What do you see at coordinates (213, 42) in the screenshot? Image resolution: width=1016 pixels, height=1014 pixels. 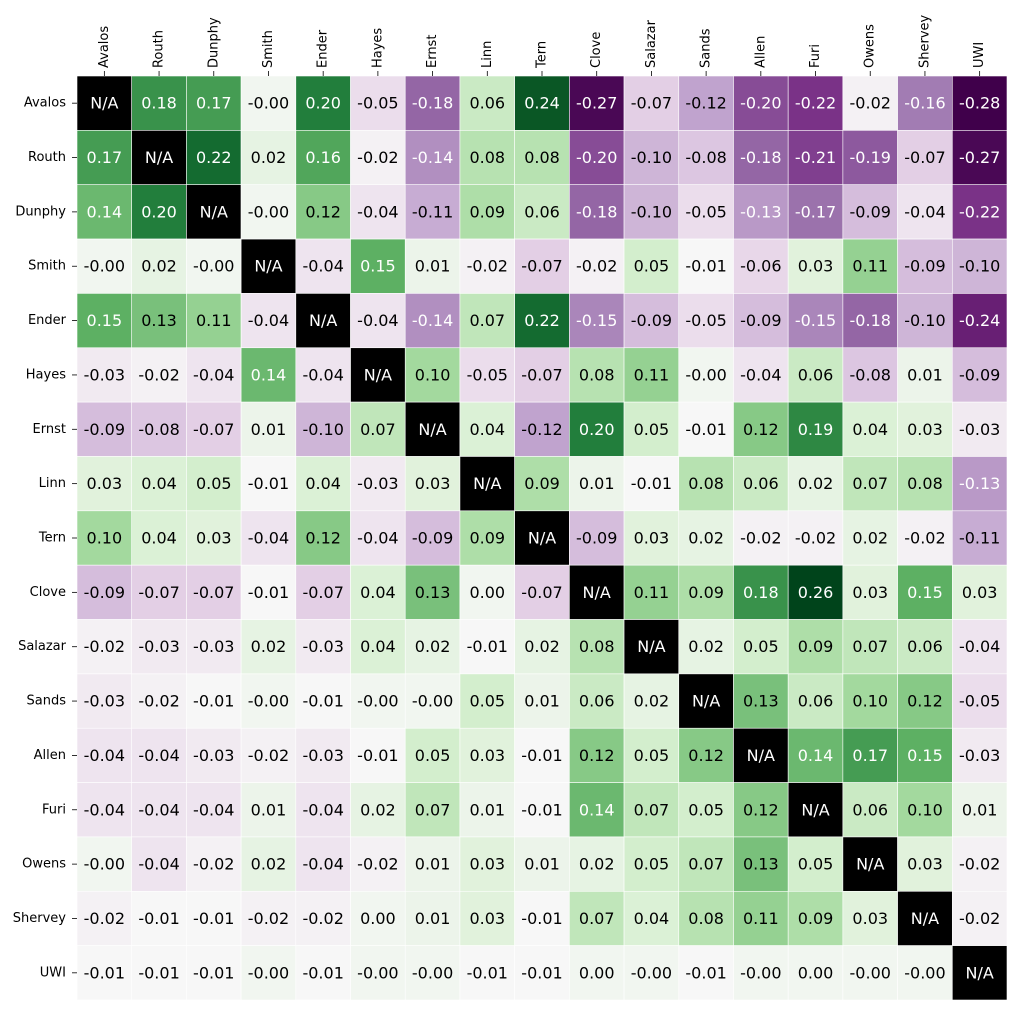 I see `x-tick-label: Dunphy` at bounding box center [213, 42].